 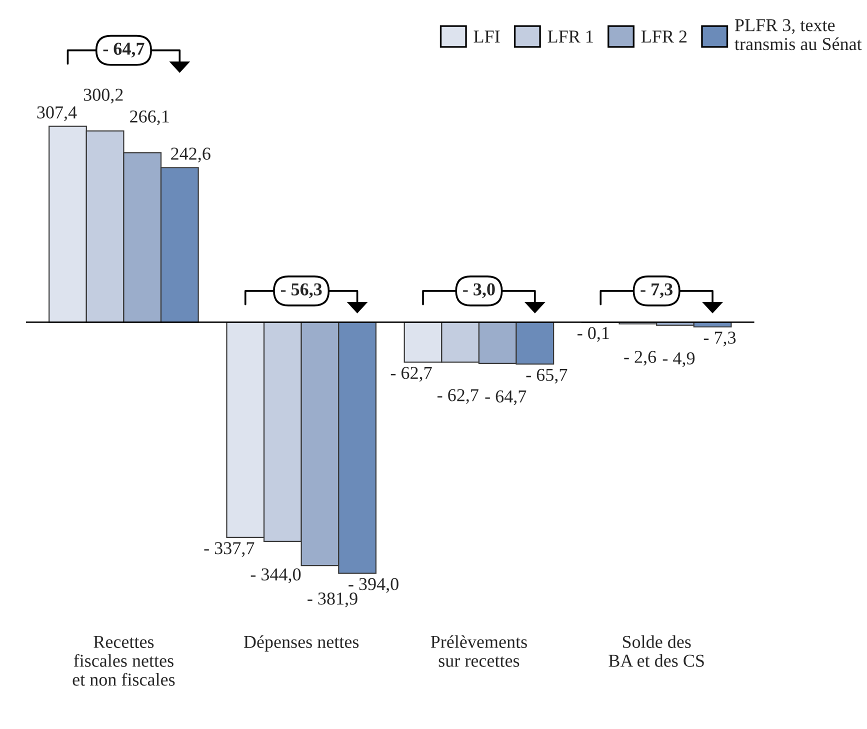 What do you see at coordinates (57, 114) in the screenshot?
I see `data-label: 307,4` at bounding box center [57, 114].